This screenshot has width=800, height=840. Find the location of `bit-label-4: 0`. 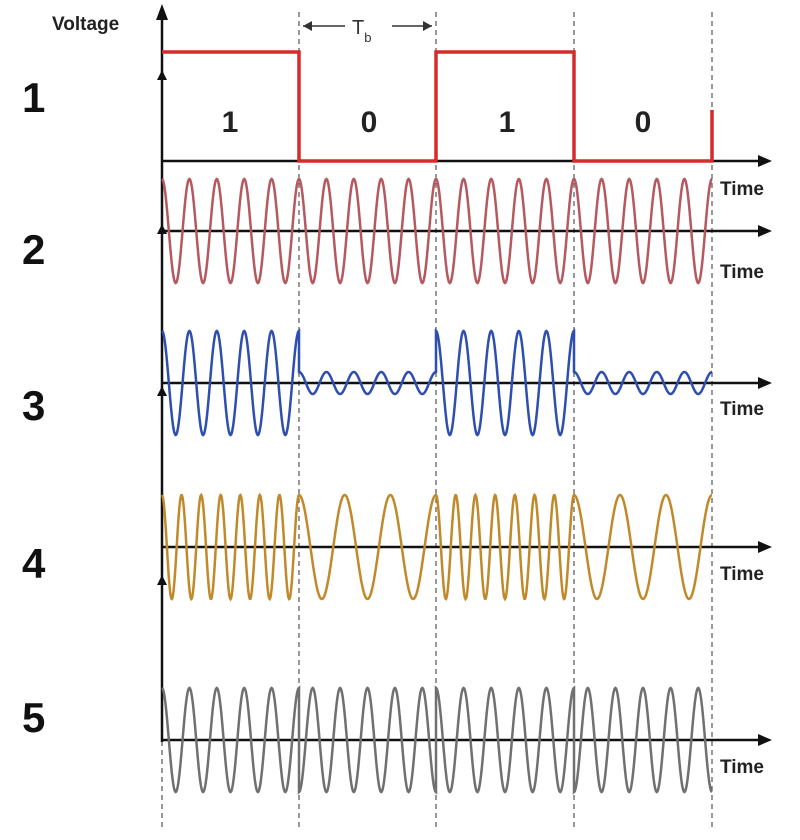

bit-label-4: 0 is located at coordinates (643, 122).